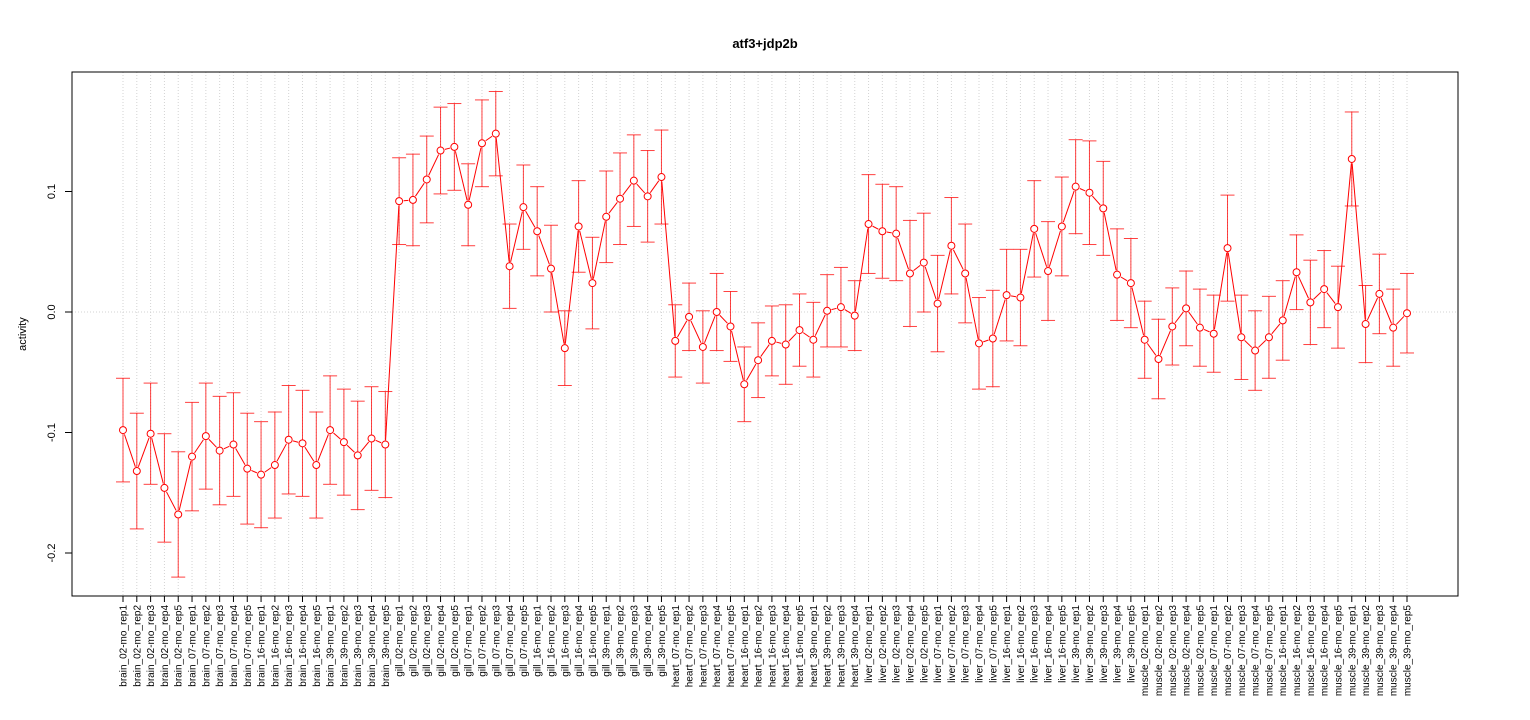 The image size is (1530, 720). What do you see at coordinates (579, 641) in the screenshot?
I see `x-tick-label: gill_16-mo_rep4` at bounding box center [579, 641].